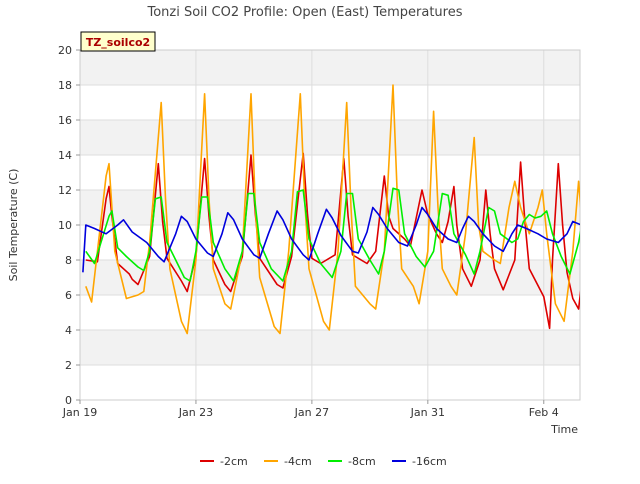 The height and width of the screenshot is (484, 640). I want to click on series-line-minus-16cm, so click(331, 239).